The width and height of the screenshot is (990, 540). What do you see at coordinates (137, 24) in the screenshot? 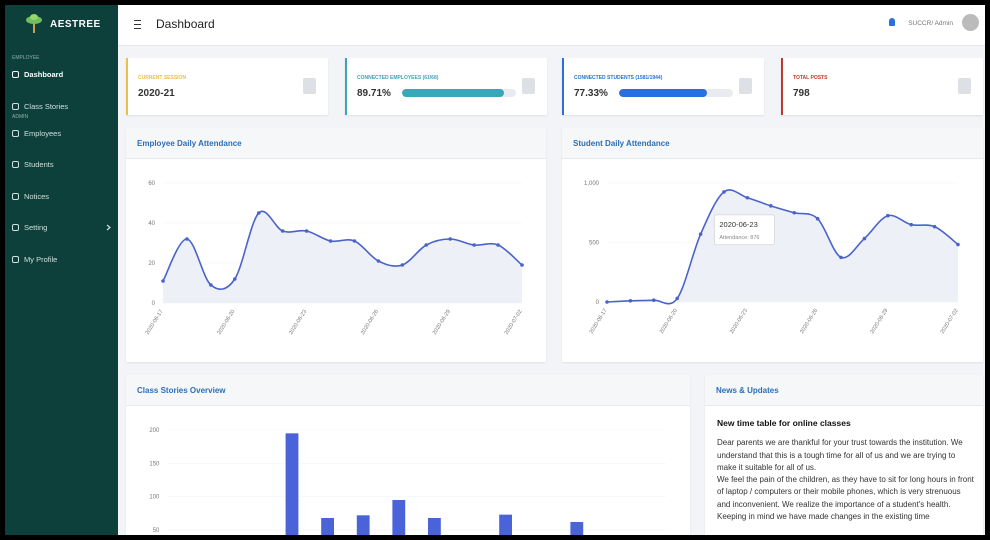
I see `menu-toggle` at bounding box center [137, 24].